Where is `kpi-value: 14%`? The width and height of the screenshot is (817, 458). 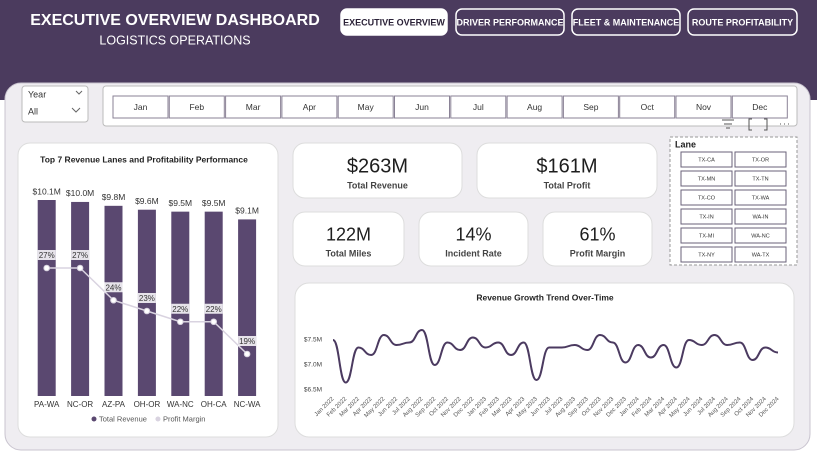 kpi-value: 14% is located at coordinates (473, 235).